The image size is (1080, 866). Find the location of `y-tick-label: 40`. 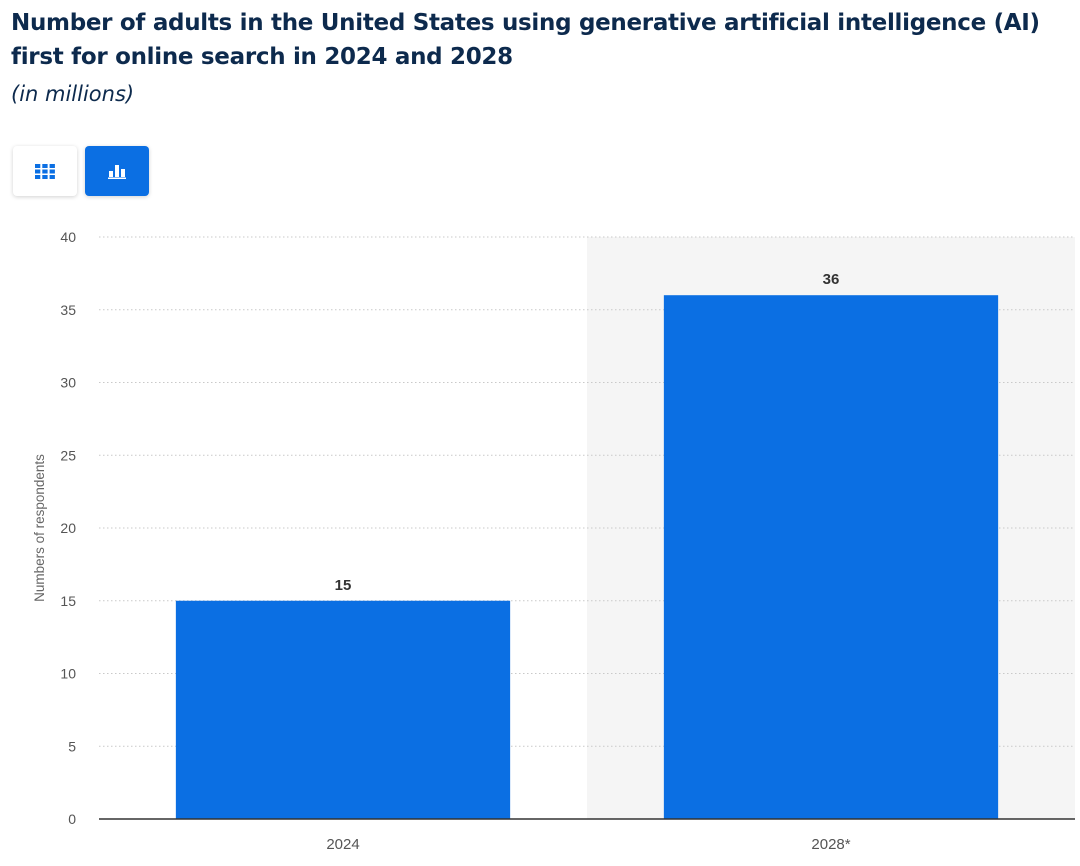

y-tick-label: 40 is located at coordinates (68, 237).